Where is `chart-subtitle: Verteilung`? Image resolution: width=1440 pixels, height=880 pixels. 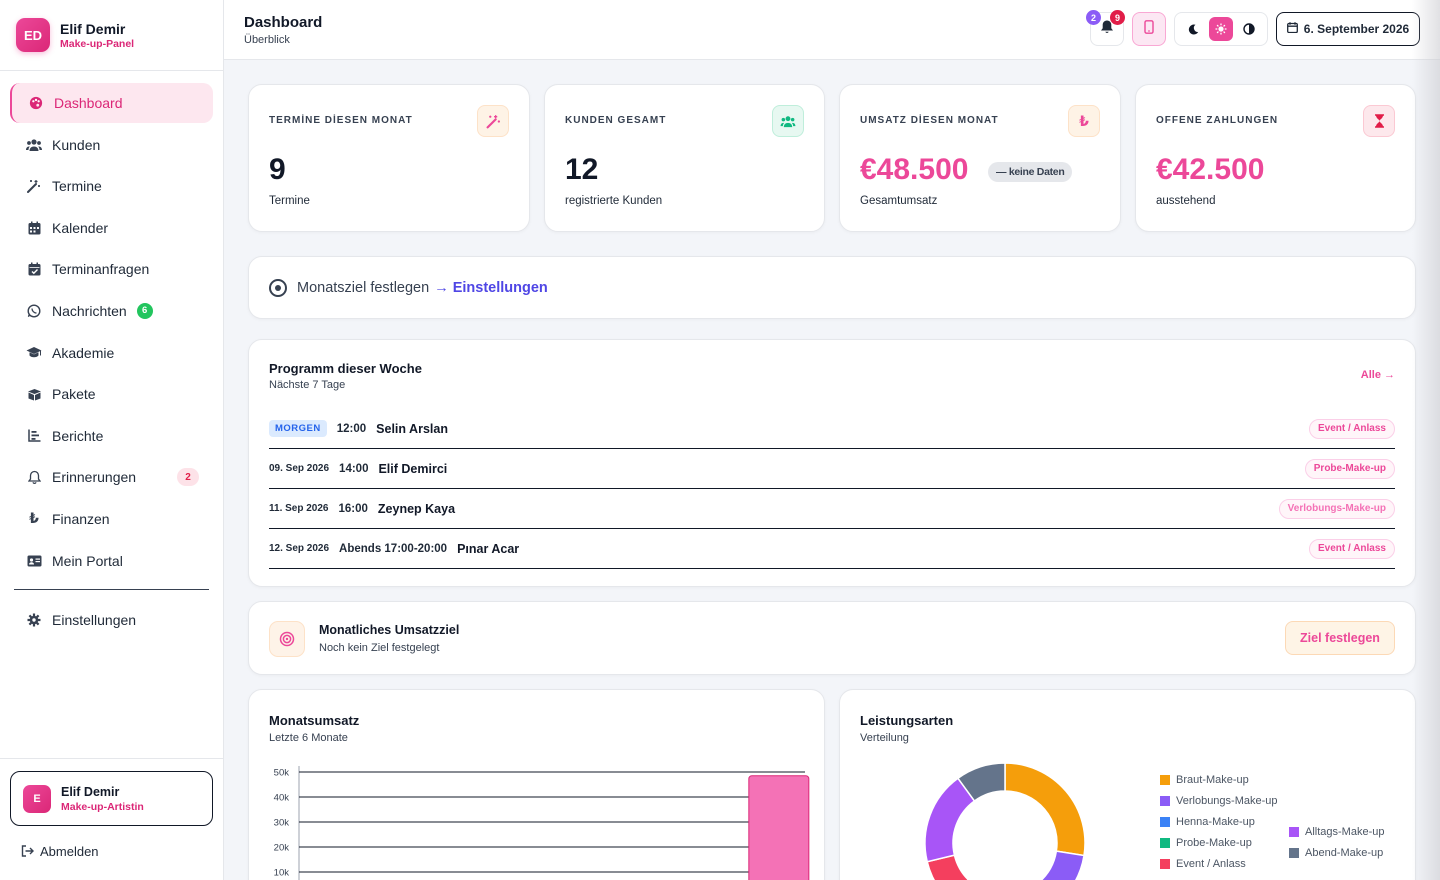 chart-subtitle: Verteilung is located at coordinates (884, 738).